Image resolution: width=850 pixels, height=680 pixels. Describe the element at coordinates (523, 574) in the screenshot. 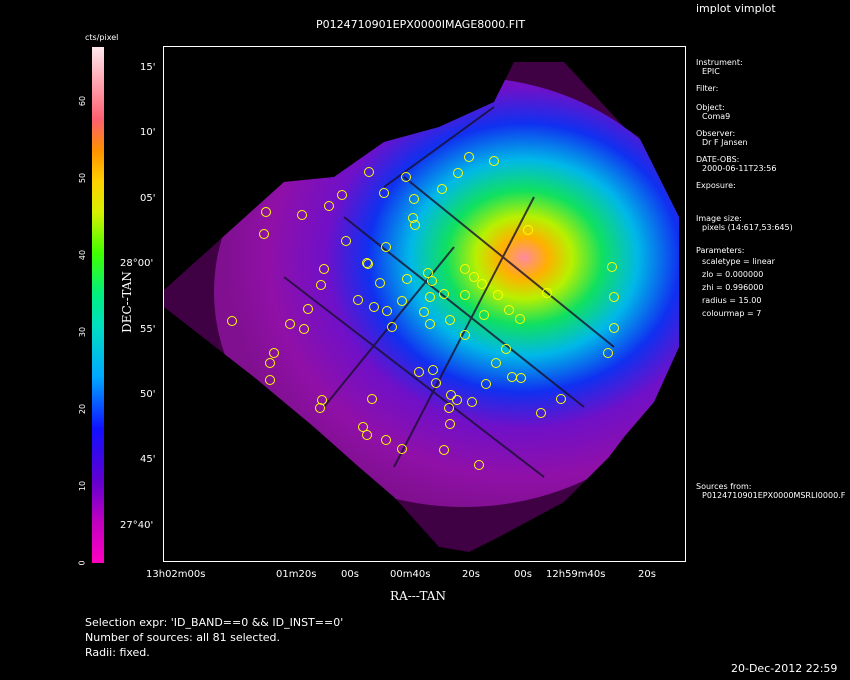

I see `x-tick: 00s` at that location.